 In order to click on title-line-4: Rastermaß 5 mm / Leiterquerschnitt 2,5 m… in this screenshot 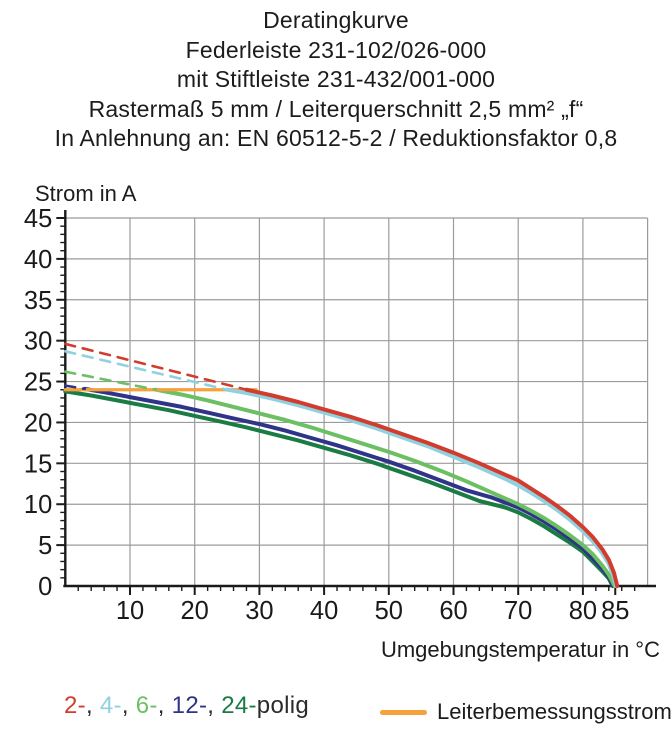, I will do `click(336, 108)`.